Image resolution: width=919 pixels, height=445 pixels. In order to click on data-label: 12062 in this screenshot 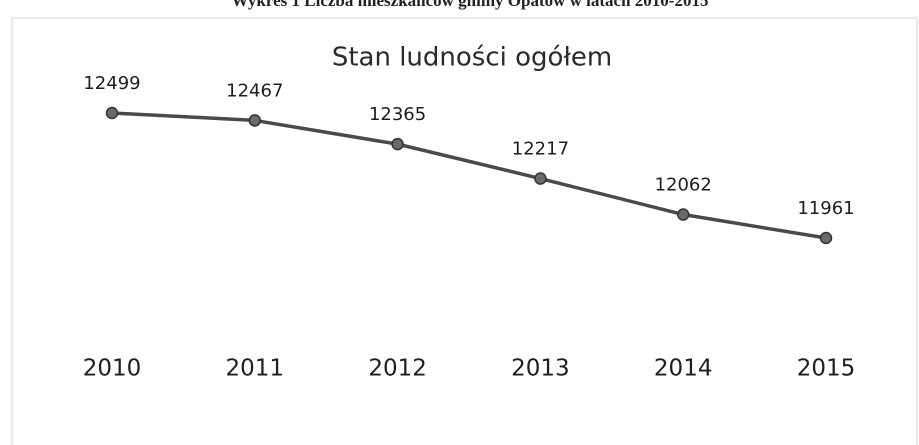, I will do `click(683, 185)`.